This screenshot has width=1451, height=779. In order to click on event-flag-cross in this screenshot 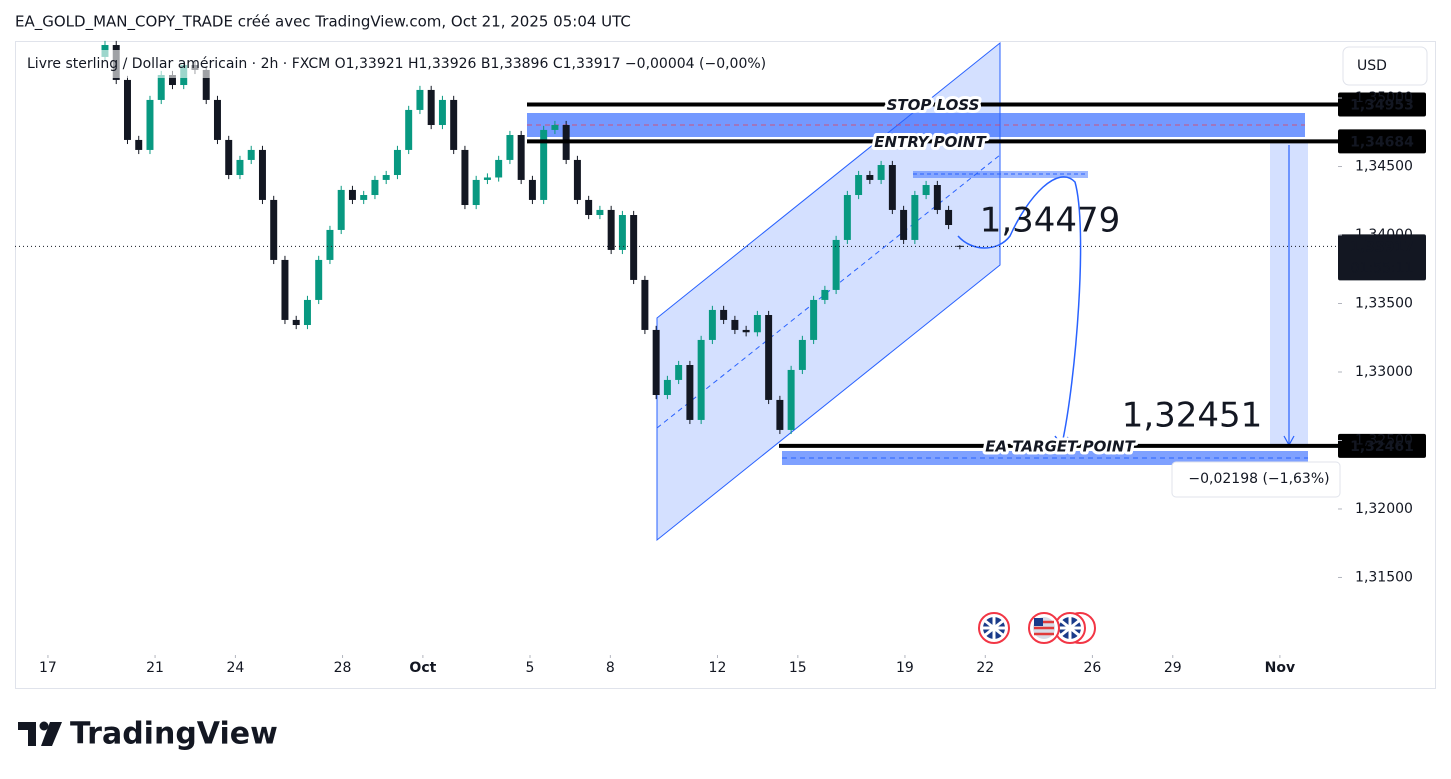, I will do `click(1070, 628)`.